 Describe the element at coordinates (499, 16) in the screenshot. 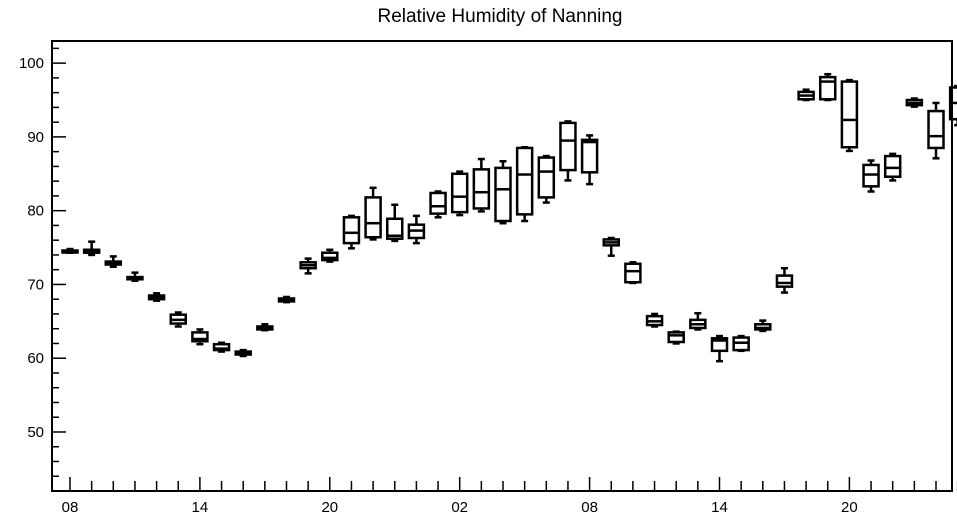

I see `chart-title: Relative Humidity of Nanning` at that location.